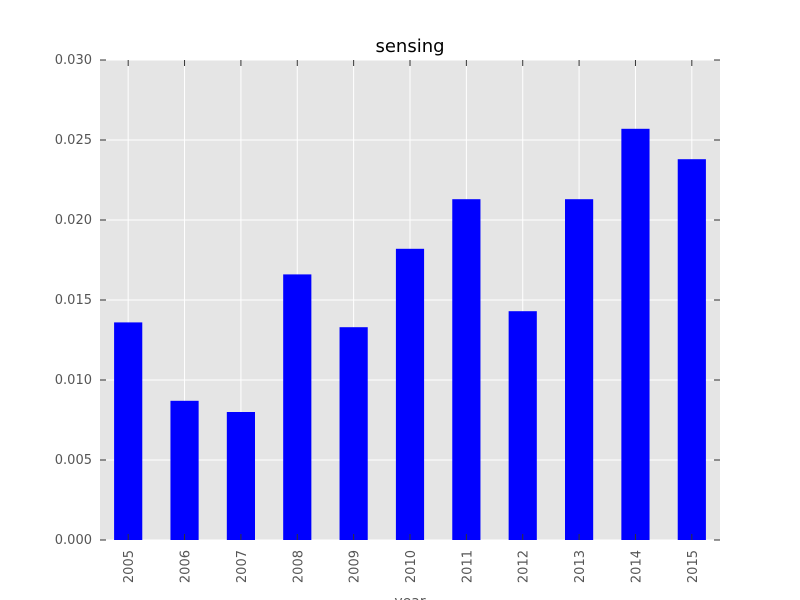 The width and height of the screenshot is (800, 600). Describe the element at coordinates (73, 540) in the screenshot. I see `y-tick-label: 0.000` at that location.